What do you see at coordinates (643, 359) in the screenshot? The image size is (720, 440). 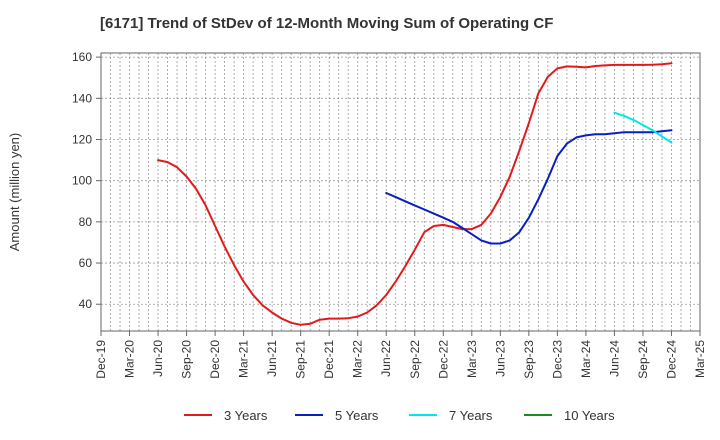 I see `x-tick-label: Sep-24` at bounding box center [643, 359].